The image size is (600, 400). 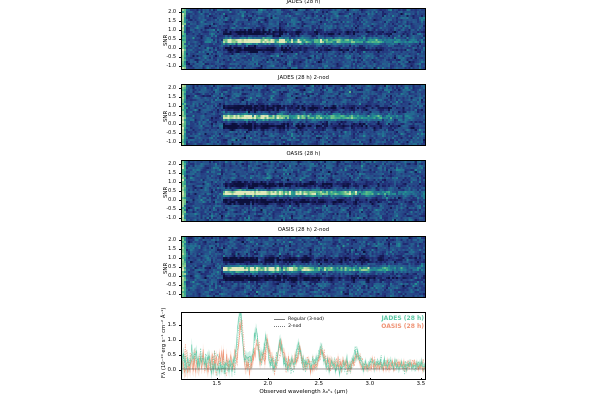 What do you see at coordinates (319, 383) in the screenshot?
I see `spectrum-xtick-label: 2.5` at bounding box center [319, 383].